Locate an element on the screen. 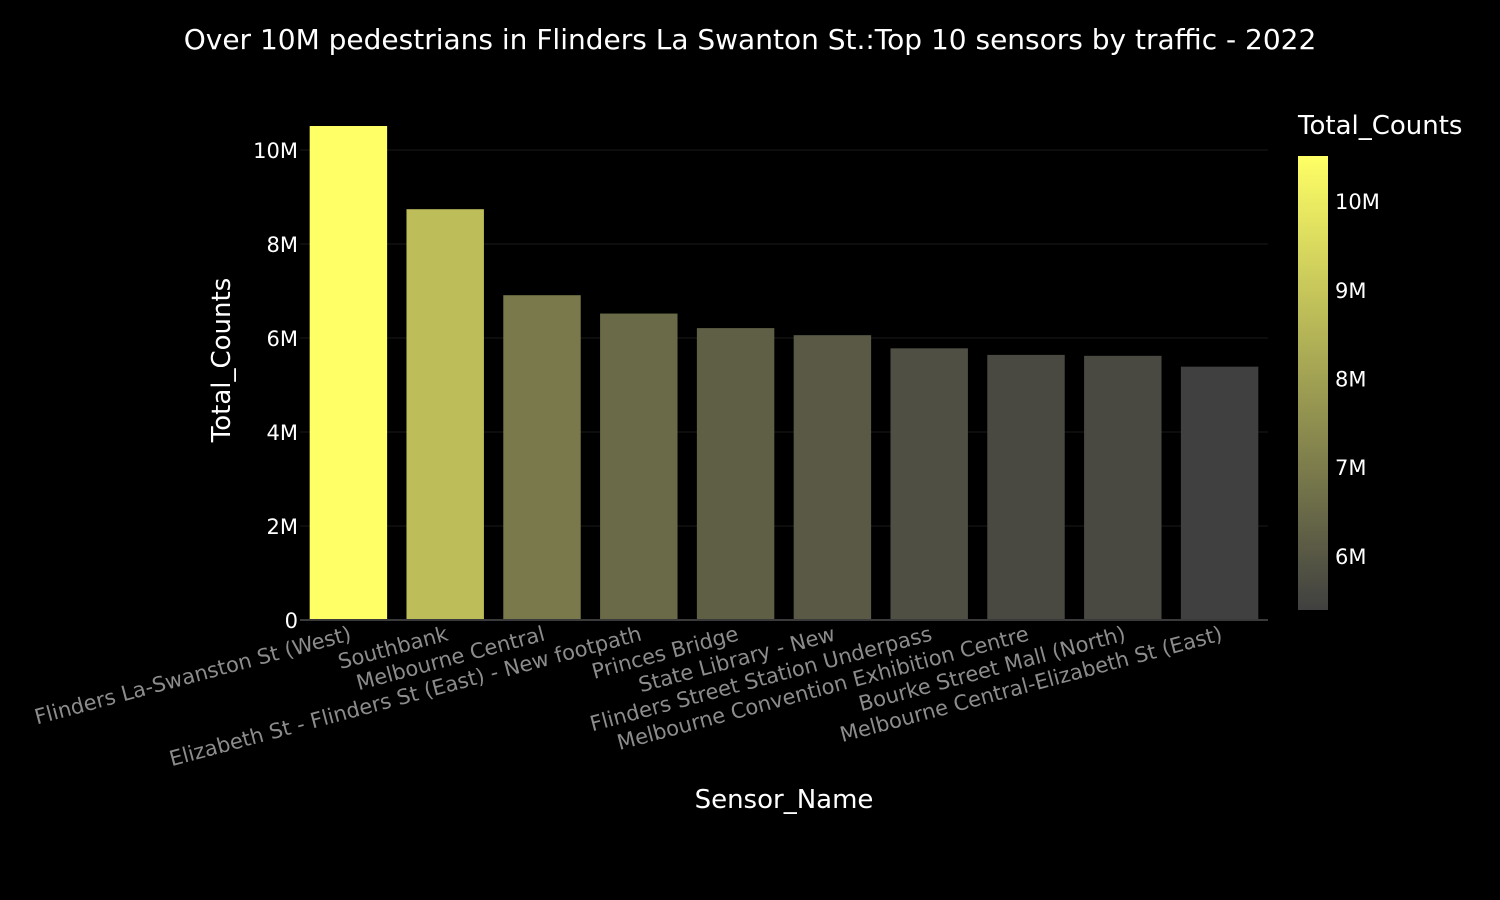 Image resolution: width=1500 pixels, height=900 pixels. y-tick-label: 10M is located at coordinates (275, 151).